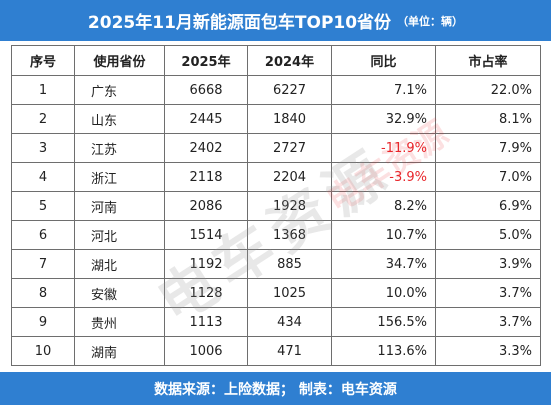  Describe the element at coordinates (119, 206) in the screenshot. I see `cell-province: 河南` at that location.